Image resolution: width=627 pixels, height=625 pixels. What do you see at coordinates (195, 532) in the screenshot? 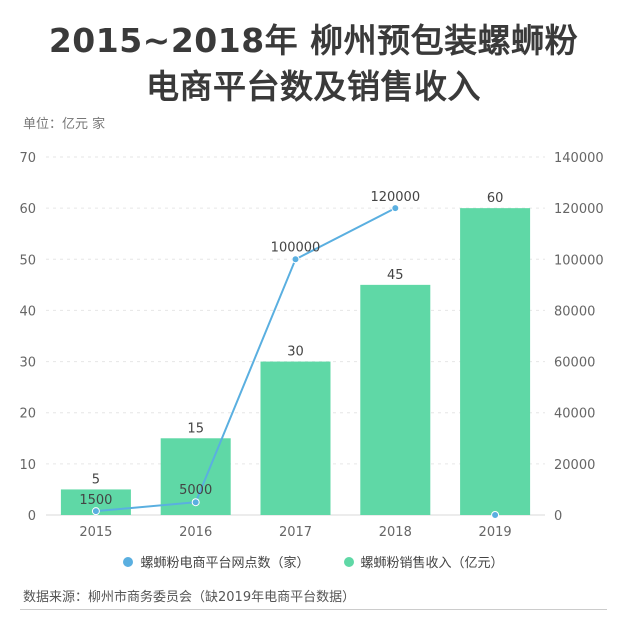
I see `x-tick-label: 2016` at bounding box center [195, 532].